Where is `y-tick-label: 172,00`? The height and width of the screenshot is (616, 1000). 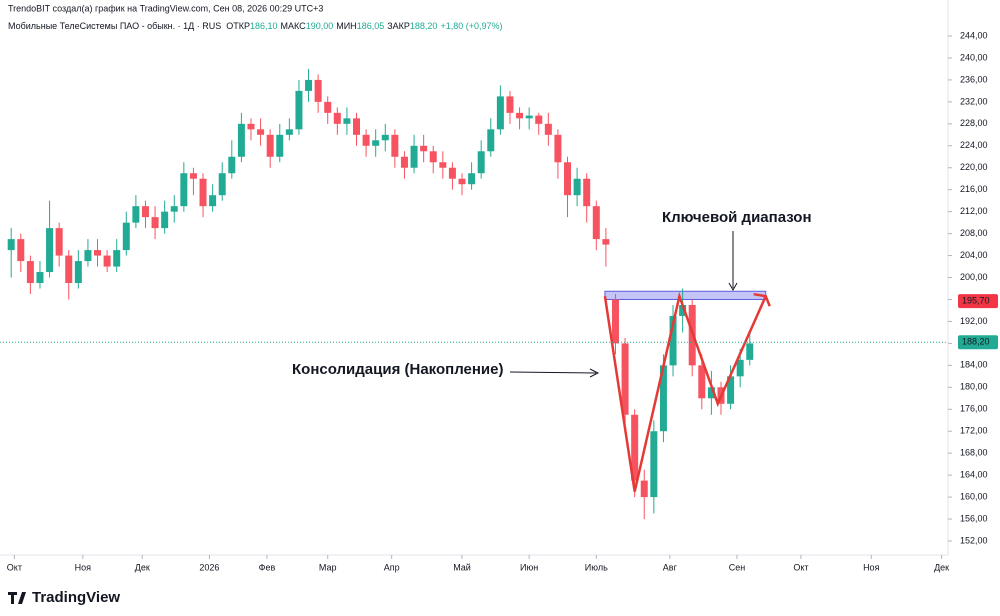
y-tick-label: 172,00 is located at coordinates (974, 431).